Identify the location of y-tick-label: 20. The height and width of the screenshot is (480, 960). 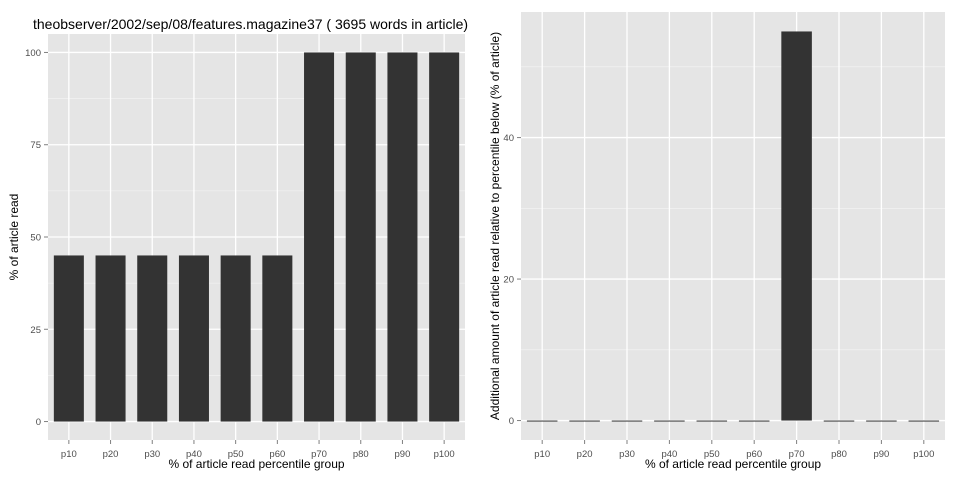
(508, 280).